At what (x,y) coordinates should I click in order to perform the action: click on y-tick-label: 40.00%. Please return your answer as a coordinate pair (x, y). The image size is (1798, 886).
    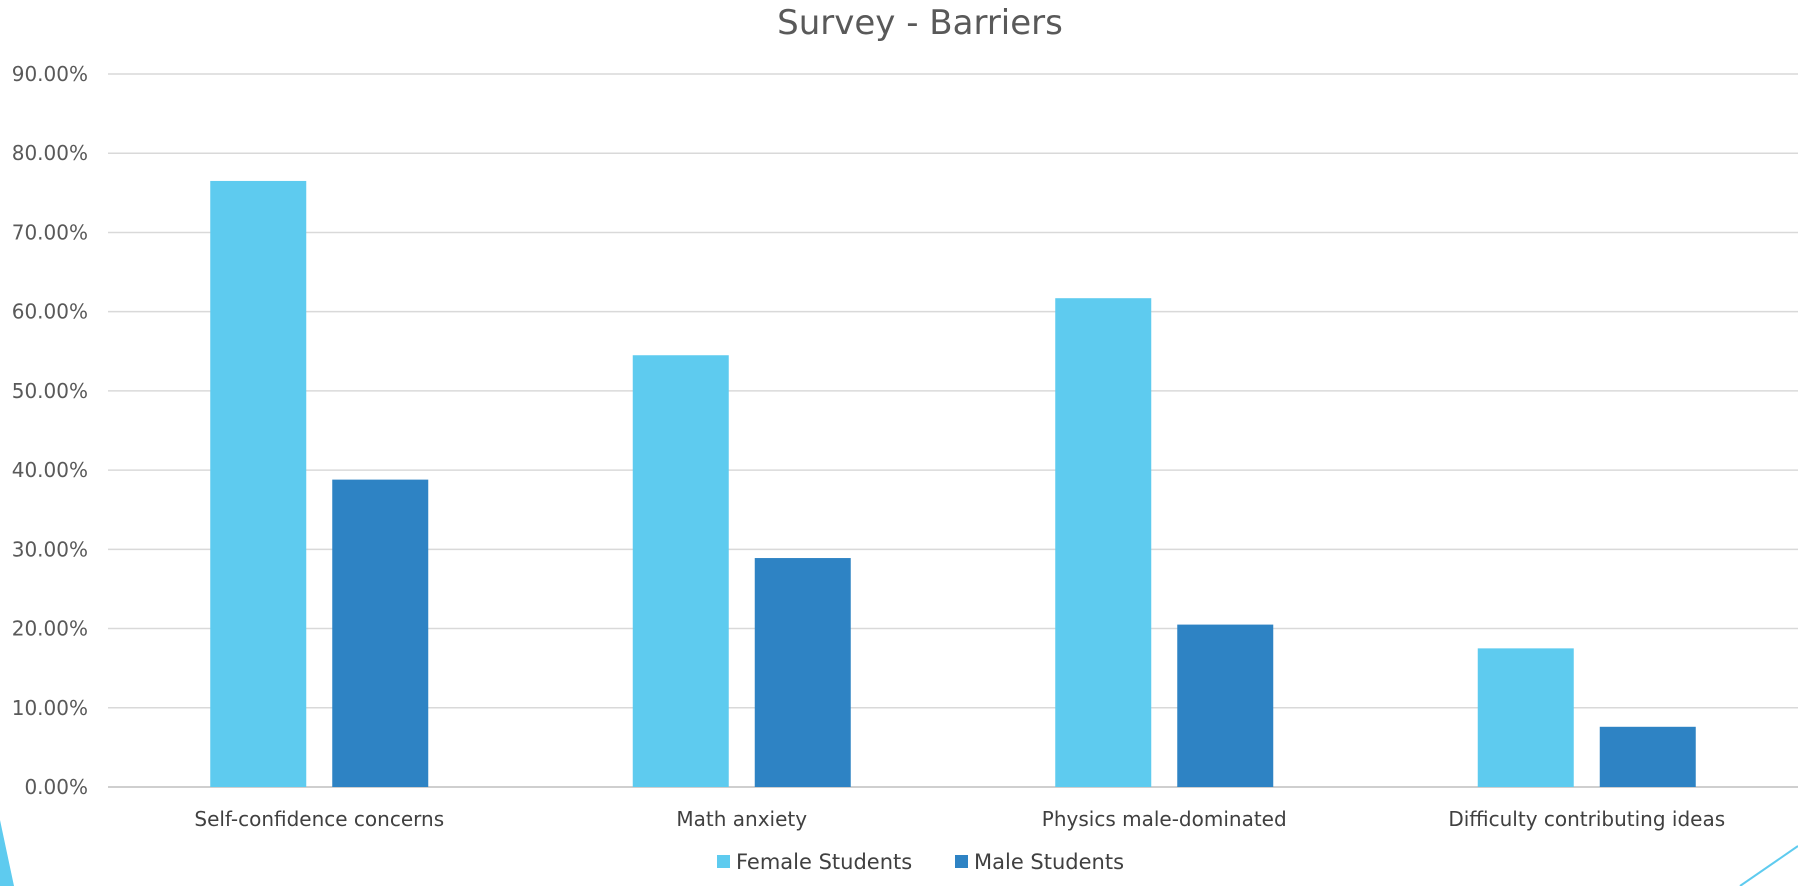
    Looking at the image, I should click on (50, 470).